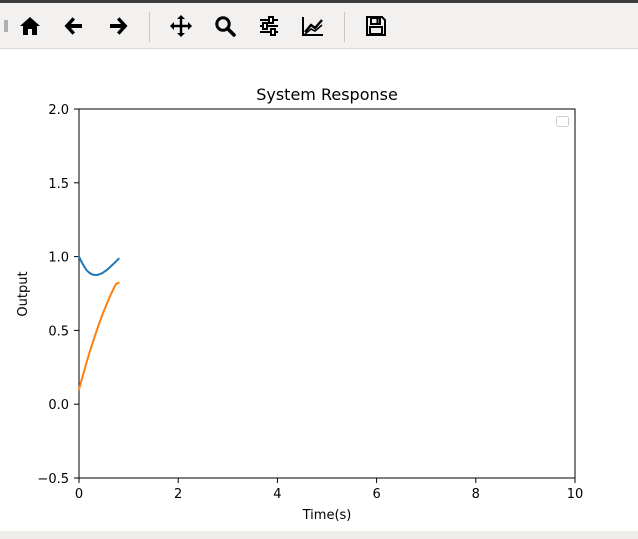 This screenshot has width=638, height=539. I want to click on y-tick-label: 1.0, so click(58, 258).